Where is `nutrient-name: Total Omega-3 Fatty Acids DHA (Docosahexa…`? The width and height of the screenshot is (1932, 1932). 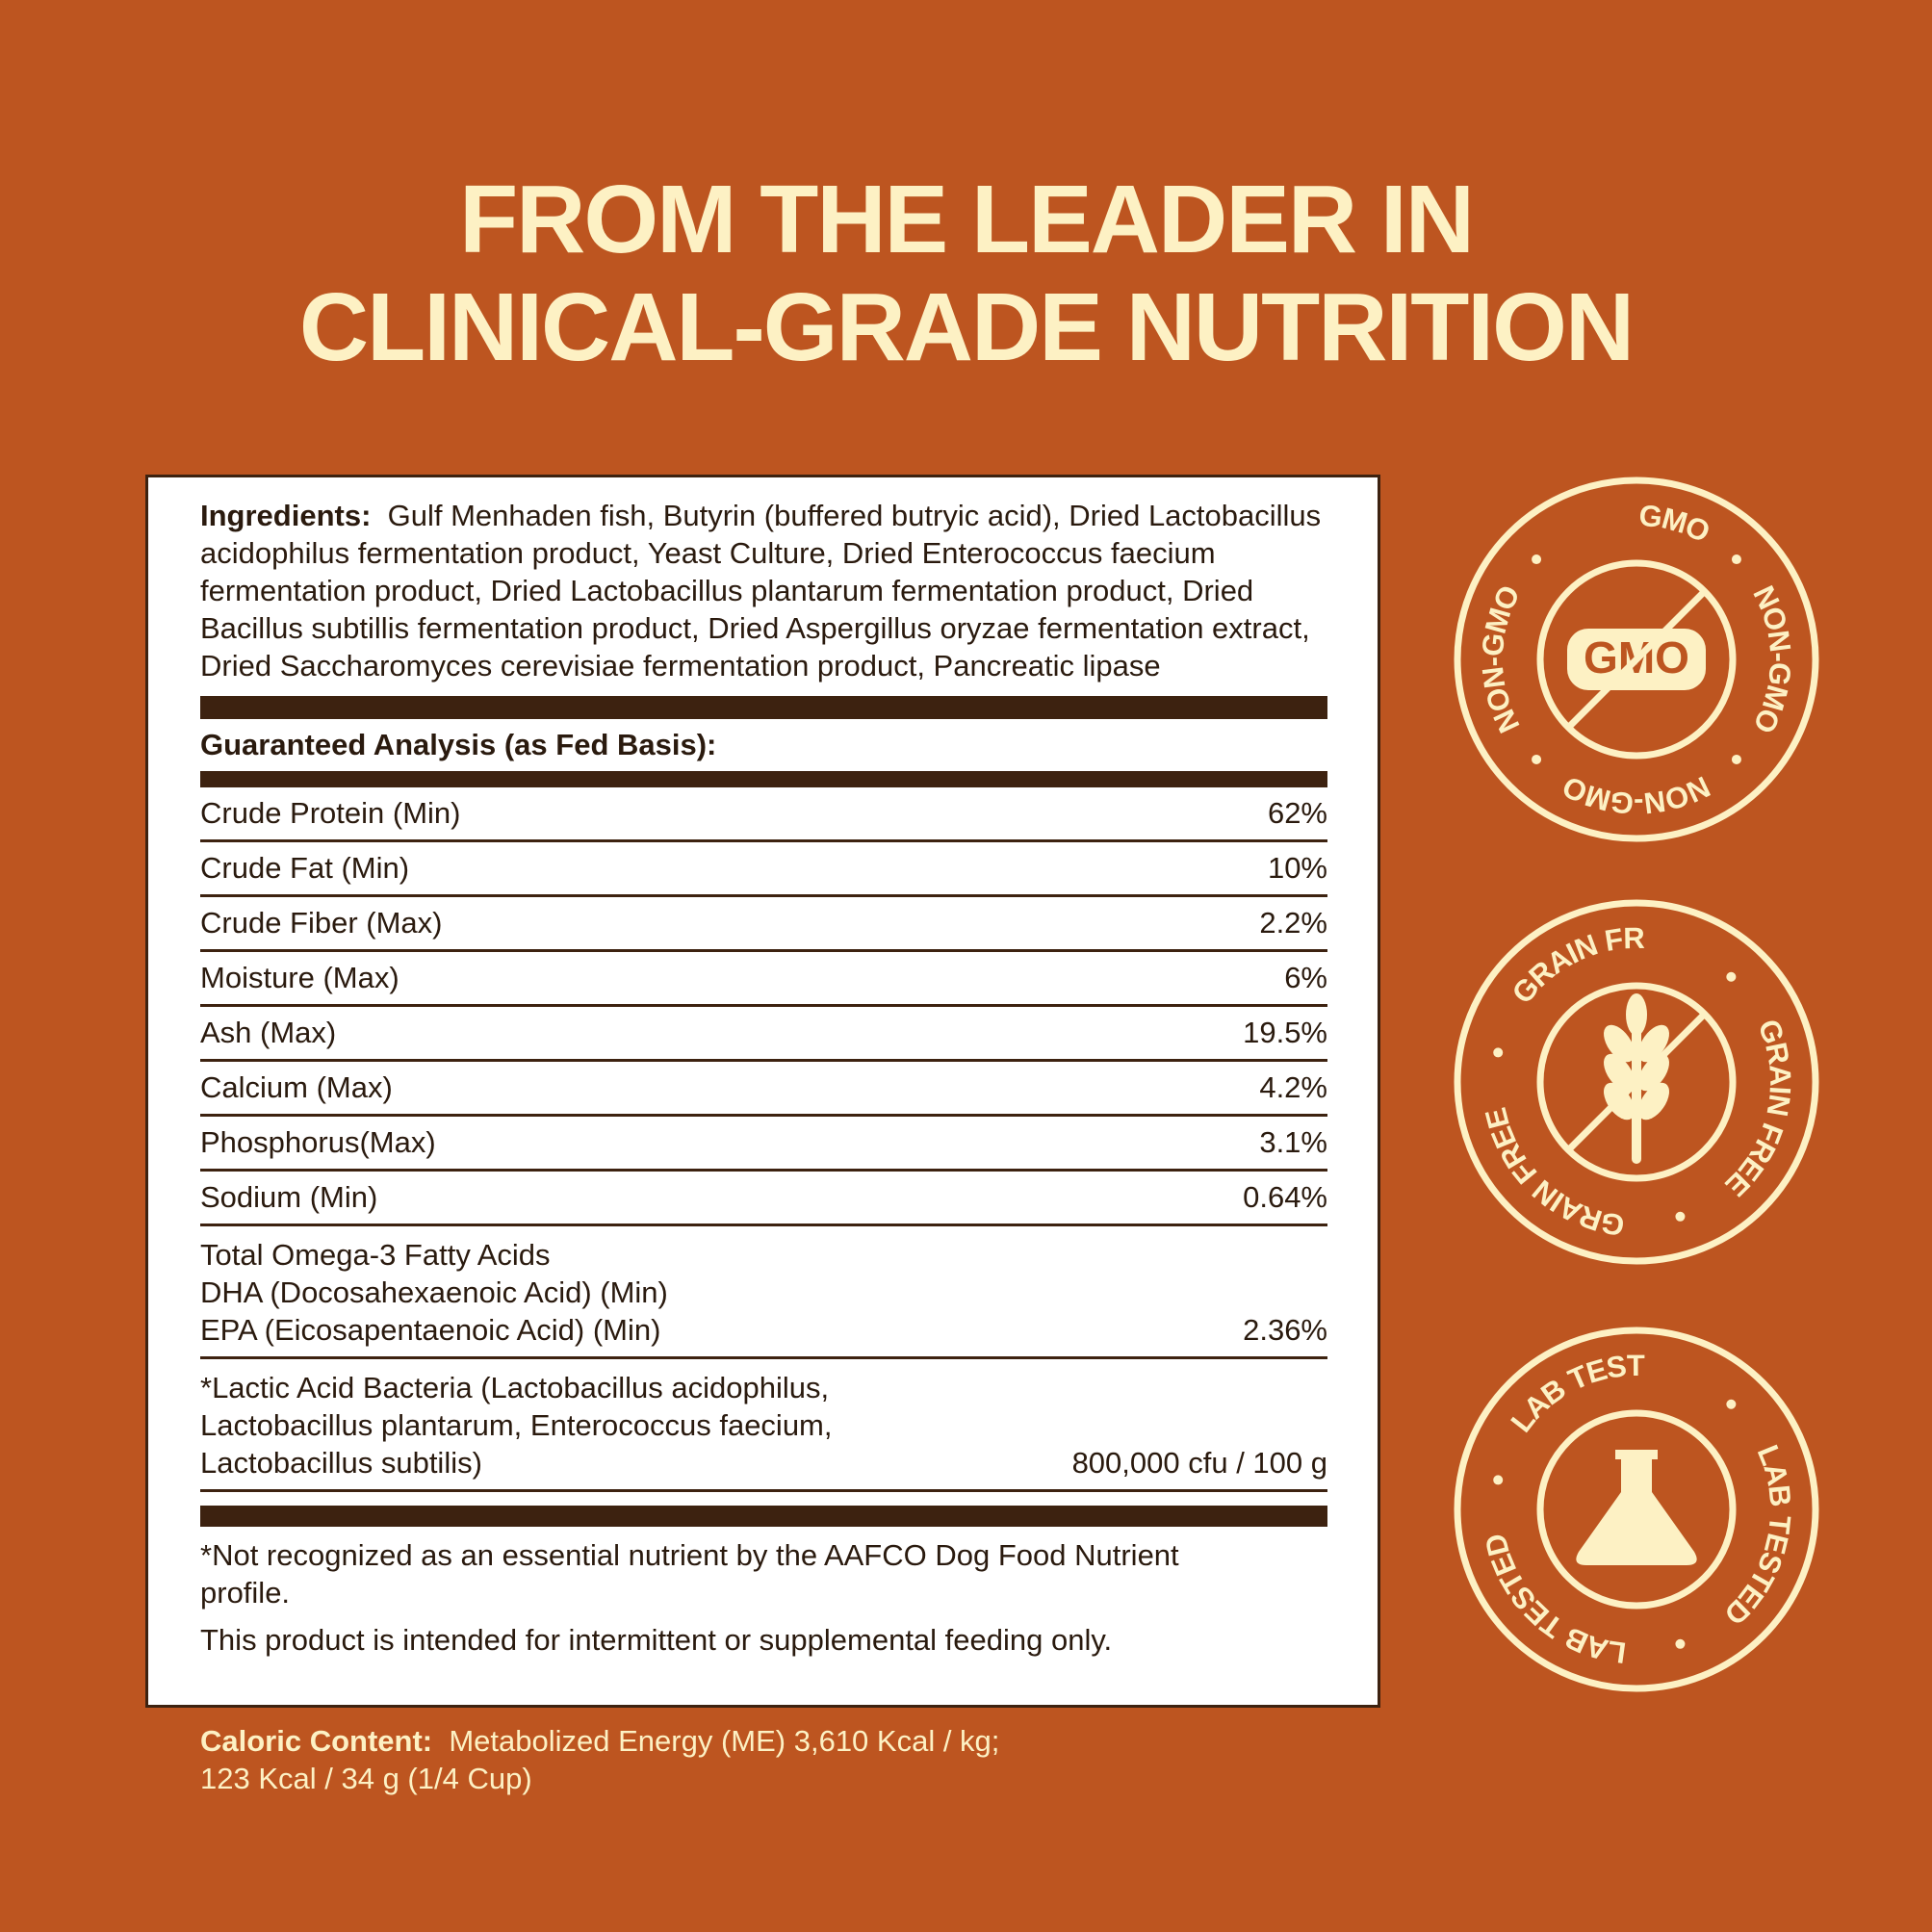
nutrient-name: Total Omega-3 Fatty Acids DHA (Docosahexa… is located at coordinates (434, 1293).